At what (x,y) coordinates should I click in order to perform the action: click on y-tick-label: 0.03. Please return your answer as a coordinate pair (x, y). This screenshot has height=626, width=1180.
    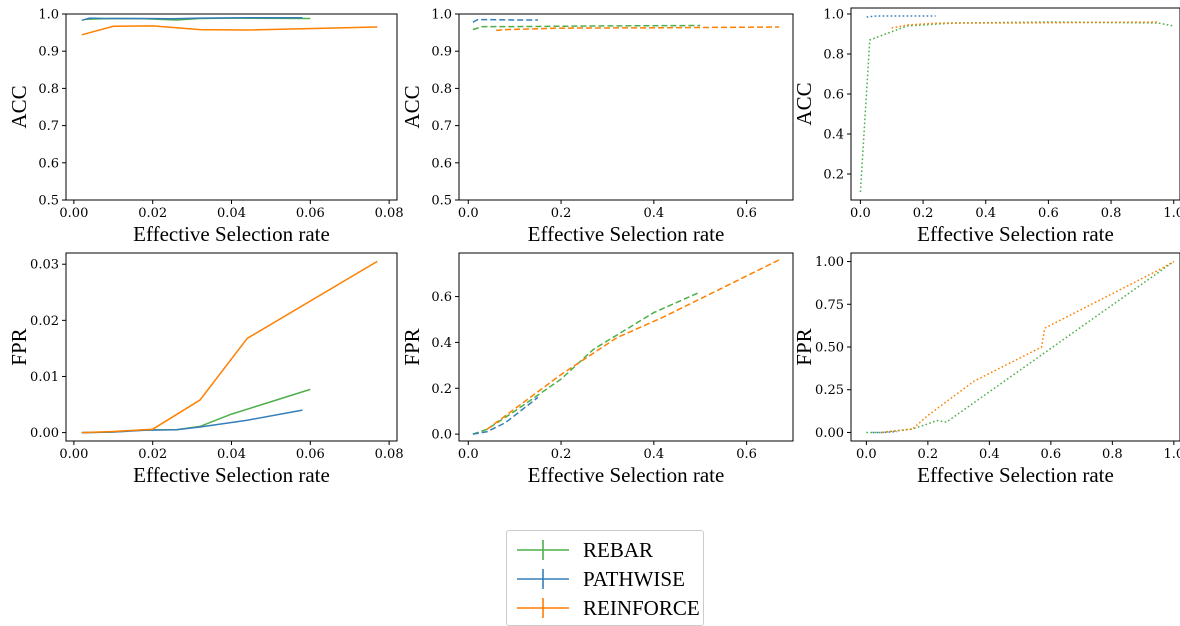
    Looking at the image, I should click on (44, 265).